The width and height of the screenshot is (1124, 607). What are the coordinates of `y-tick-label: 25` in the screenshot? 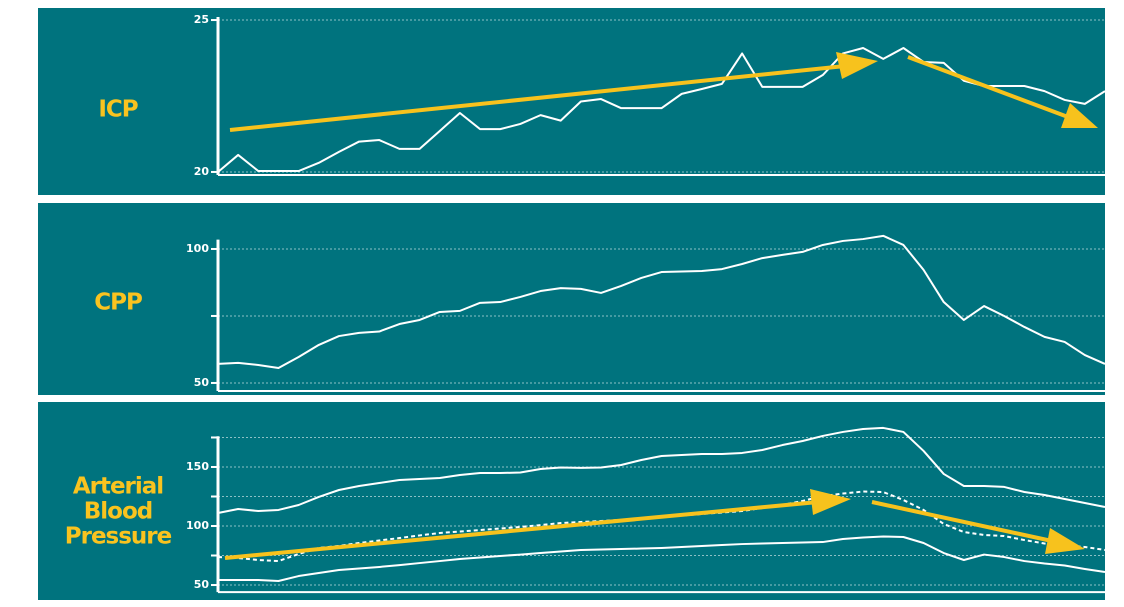 It's located at (201, 19).